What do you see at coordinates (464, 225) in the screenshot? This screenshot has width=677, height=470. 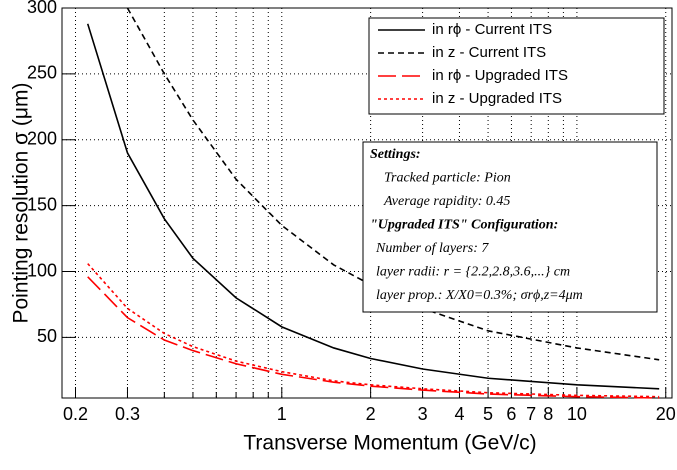 I see `settings-line: "Upgraded ITS" Configuration:` at bounding box center [464, 225].